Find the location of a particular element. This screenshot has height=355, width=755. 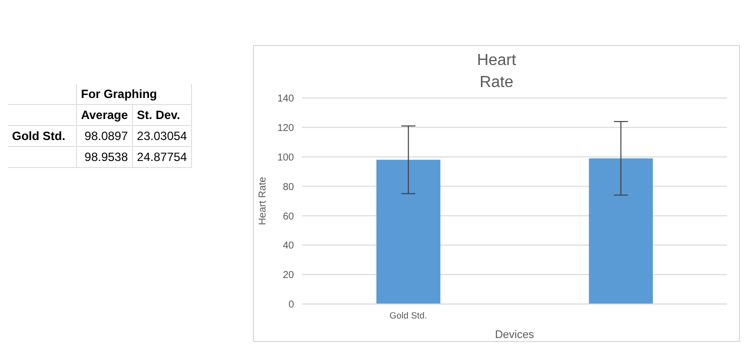

y-tick-label: 0 is located at coordinates (291, 305).